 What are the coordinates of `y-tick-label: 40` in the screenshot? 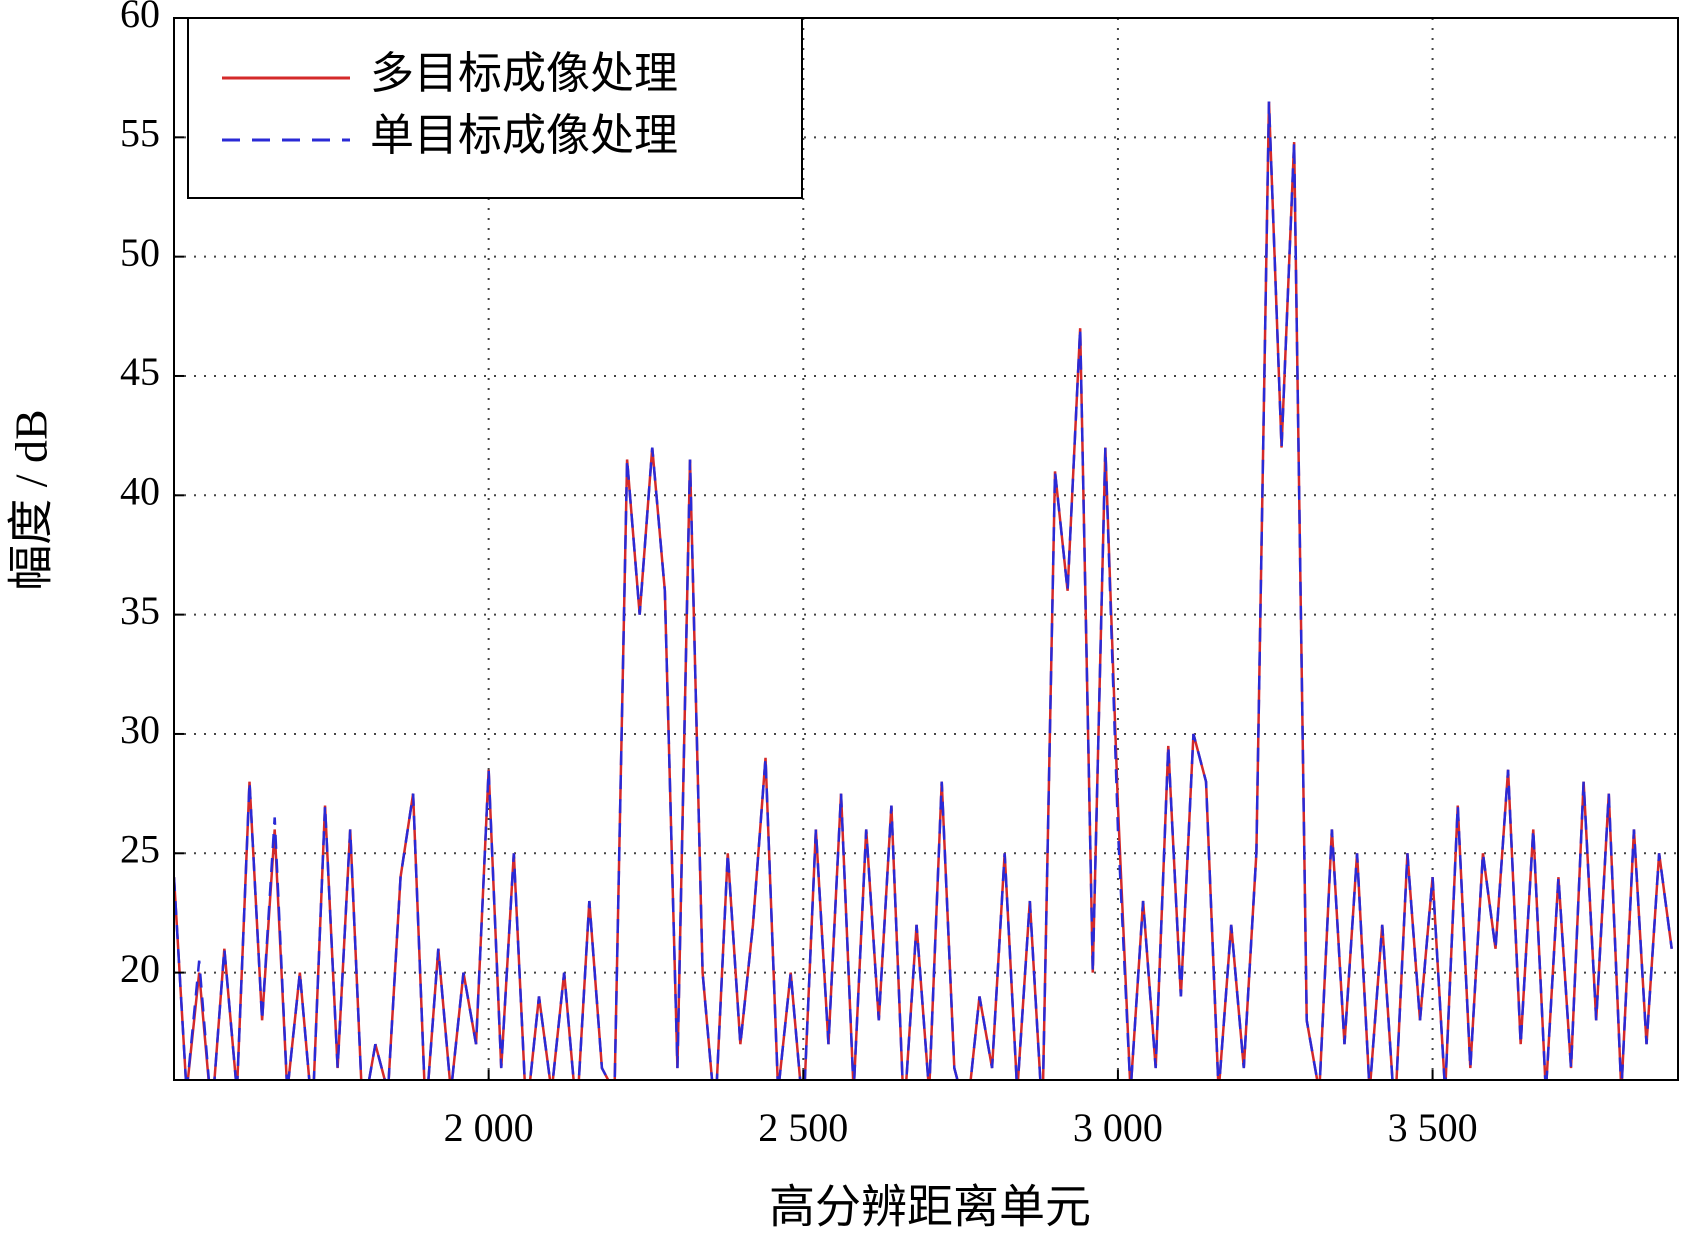 It's located at (140, 490).